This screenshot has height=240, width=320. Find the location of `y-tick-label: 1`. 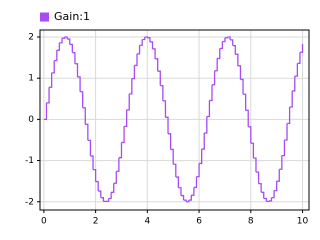

y-tick-label: 1 is located at coordinates (31, 79).